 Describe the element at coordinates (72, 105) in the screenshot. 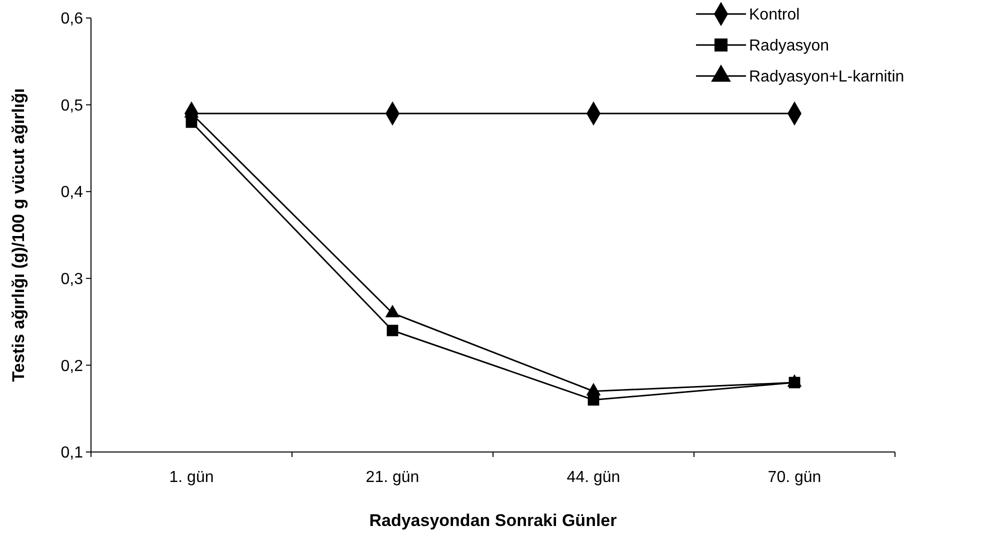

I see `y-tick-label: 0,5` at that location.